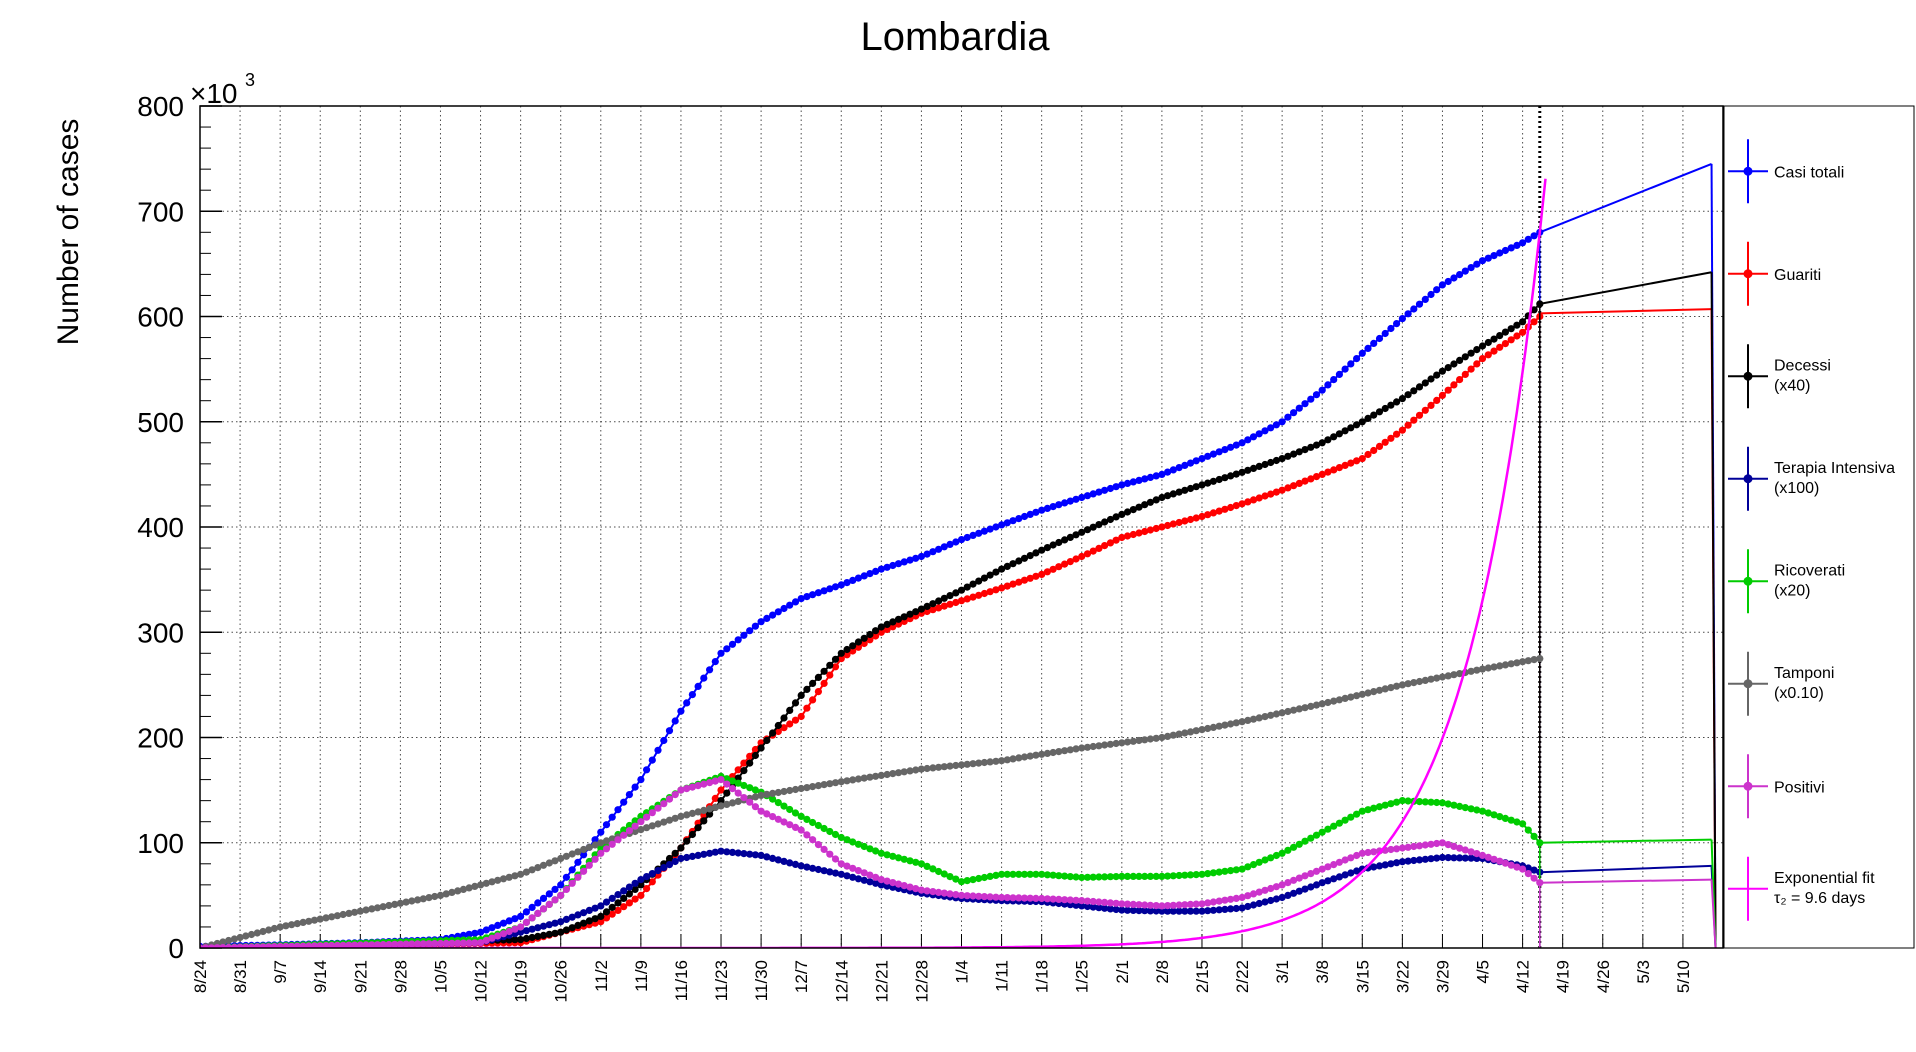  I want to click on x-tick-label: 11/2, so click(601, 976).